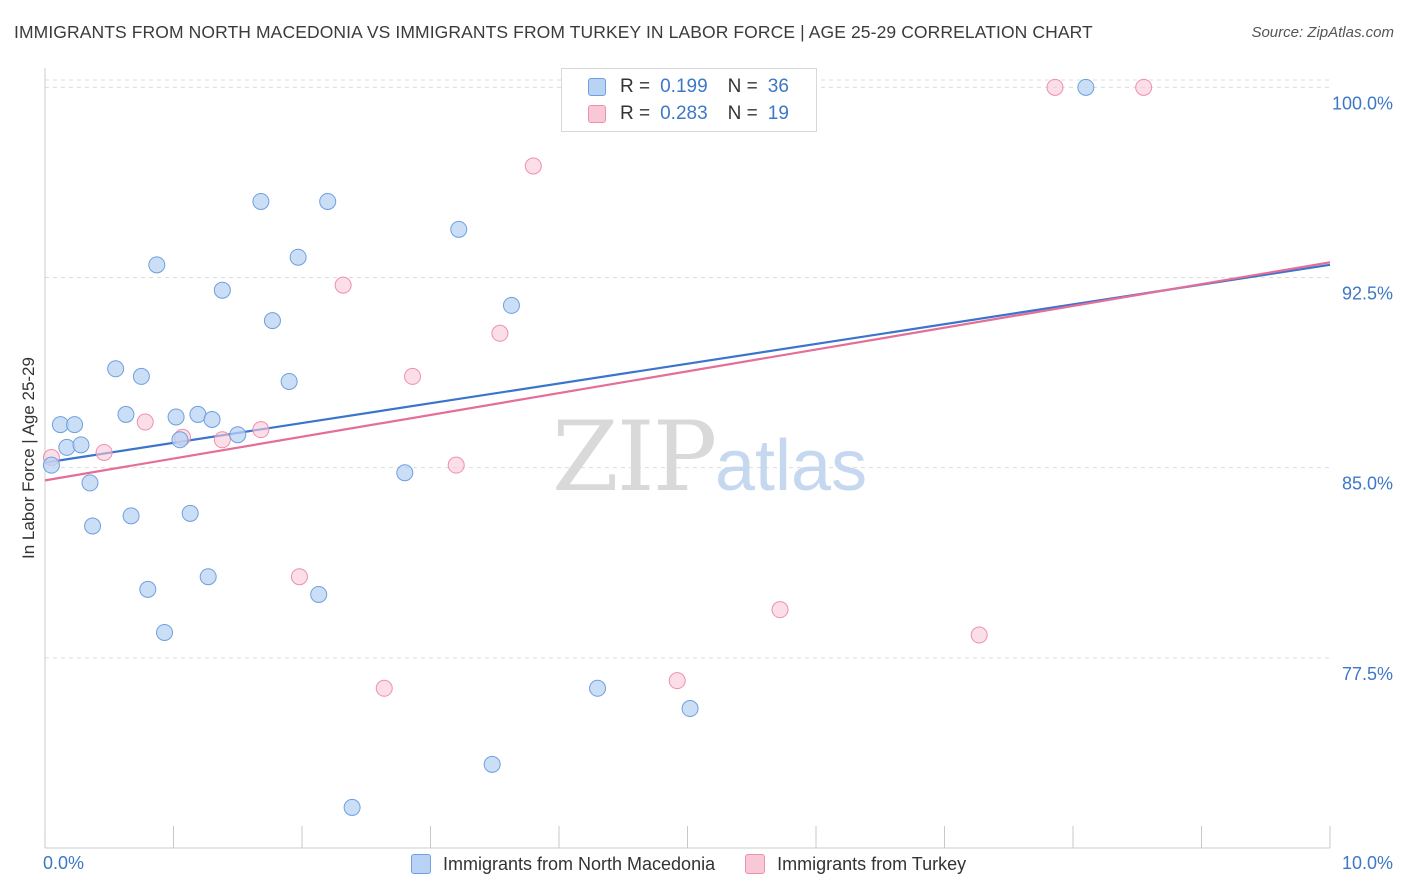 This screenshot has width=1406, height=892. What do you see at coordinates (689, 100) in the screenshot?
I see `legend: R = 0.199 N = 36 R = 0.283 N = 19` at bounding box center [689, 100].